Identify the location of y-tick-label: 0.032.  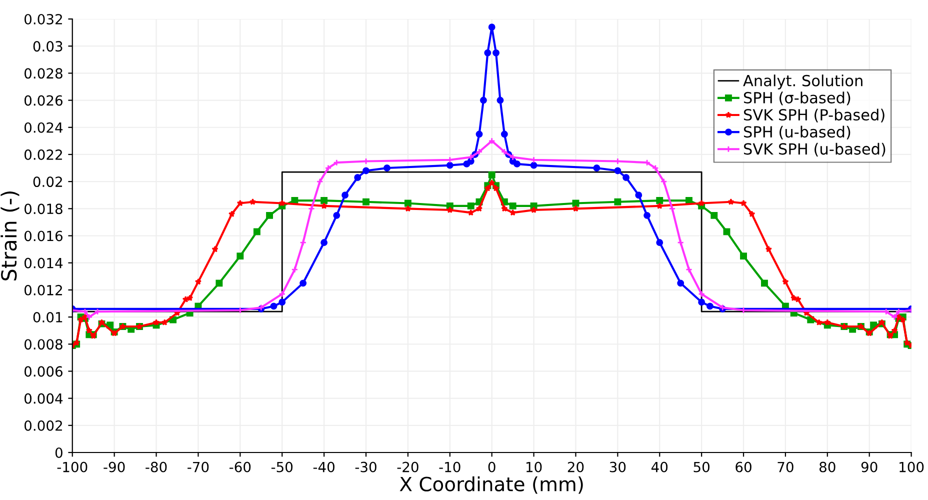
(43, 19).